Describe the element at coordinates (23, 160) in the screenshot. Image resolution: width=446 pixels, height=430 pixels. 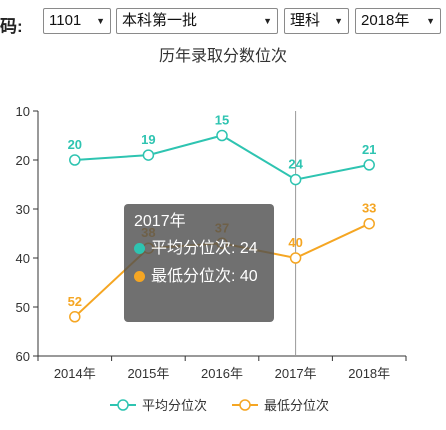
I see `y-tick-label: 20` at that location.